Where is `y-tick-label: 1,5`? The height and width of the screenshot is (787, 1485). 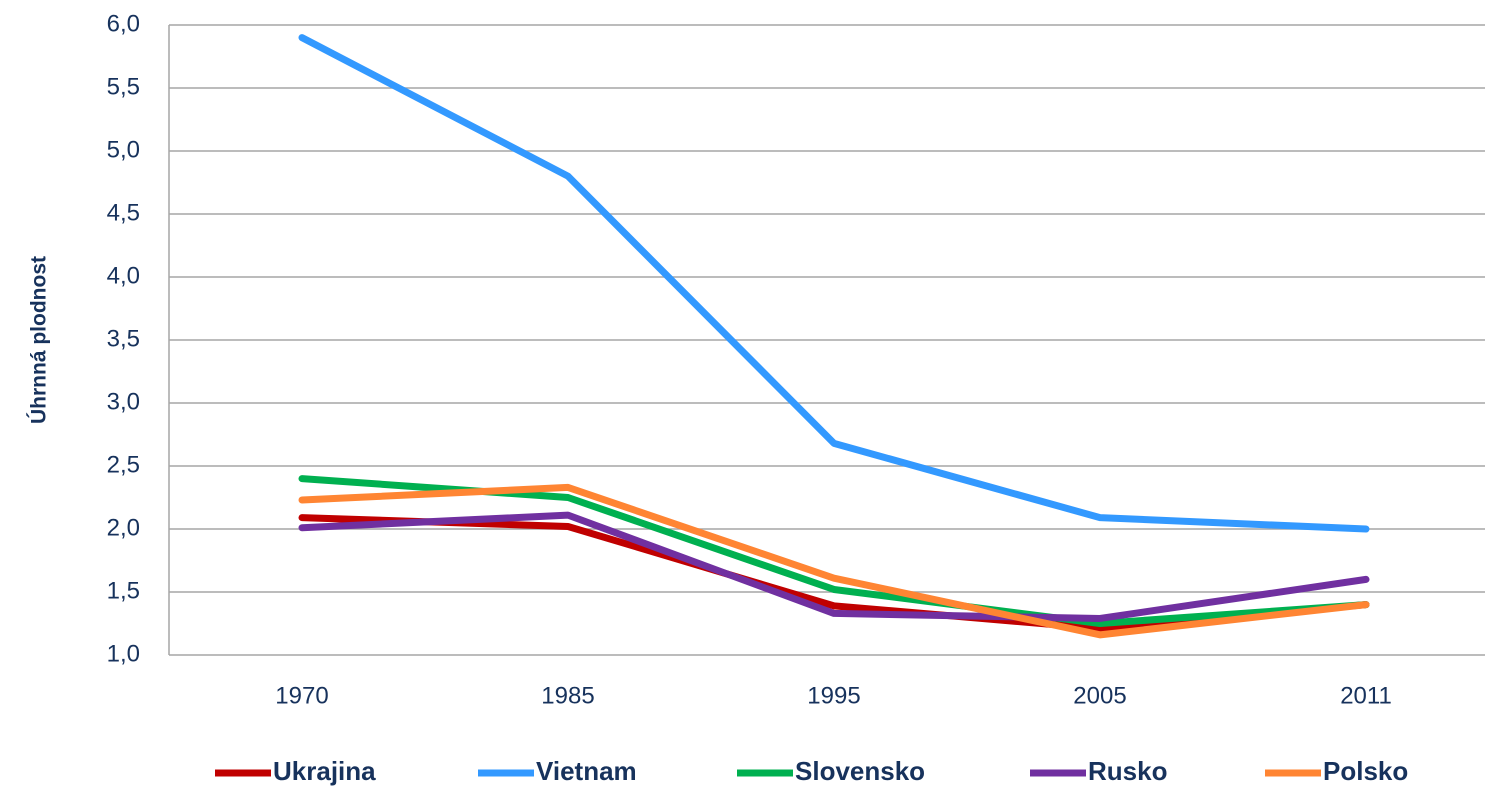
y-tick-label: 1,5 is located at coordinates (123, 590).